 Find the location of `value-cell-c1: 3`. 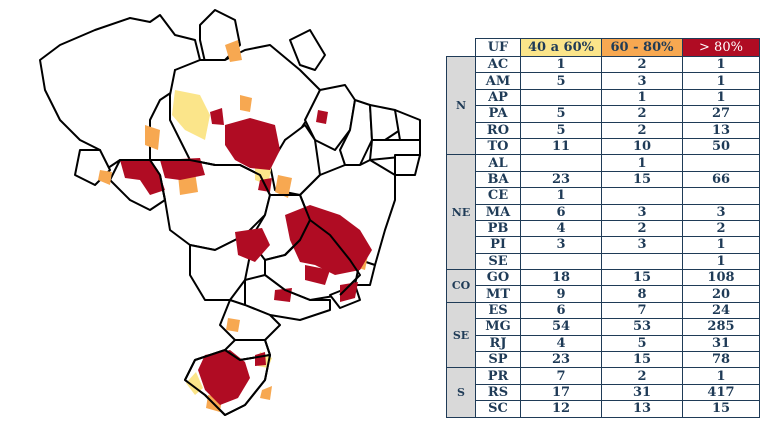

value-cell-c1: 3 is located at coordinates (561, 245).